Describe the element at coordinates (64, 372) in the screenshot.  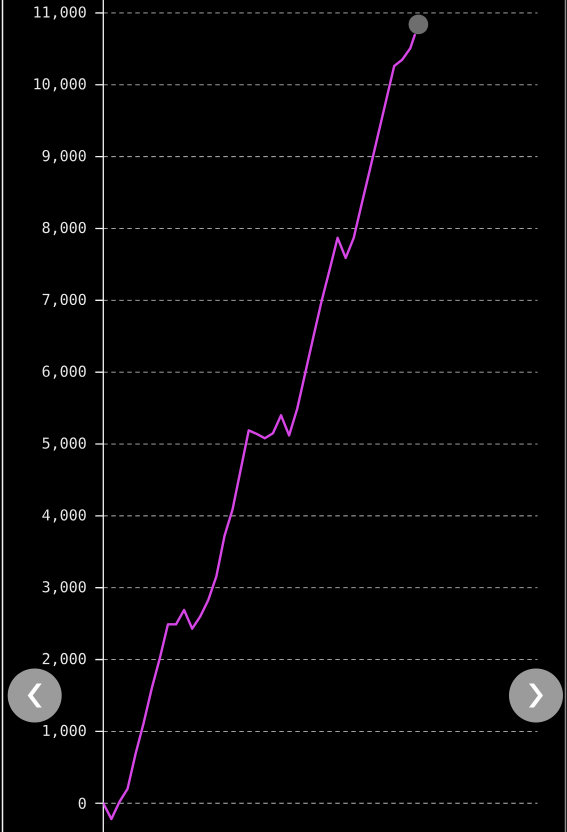
I see `y-tick-label: 6,000` at that location.